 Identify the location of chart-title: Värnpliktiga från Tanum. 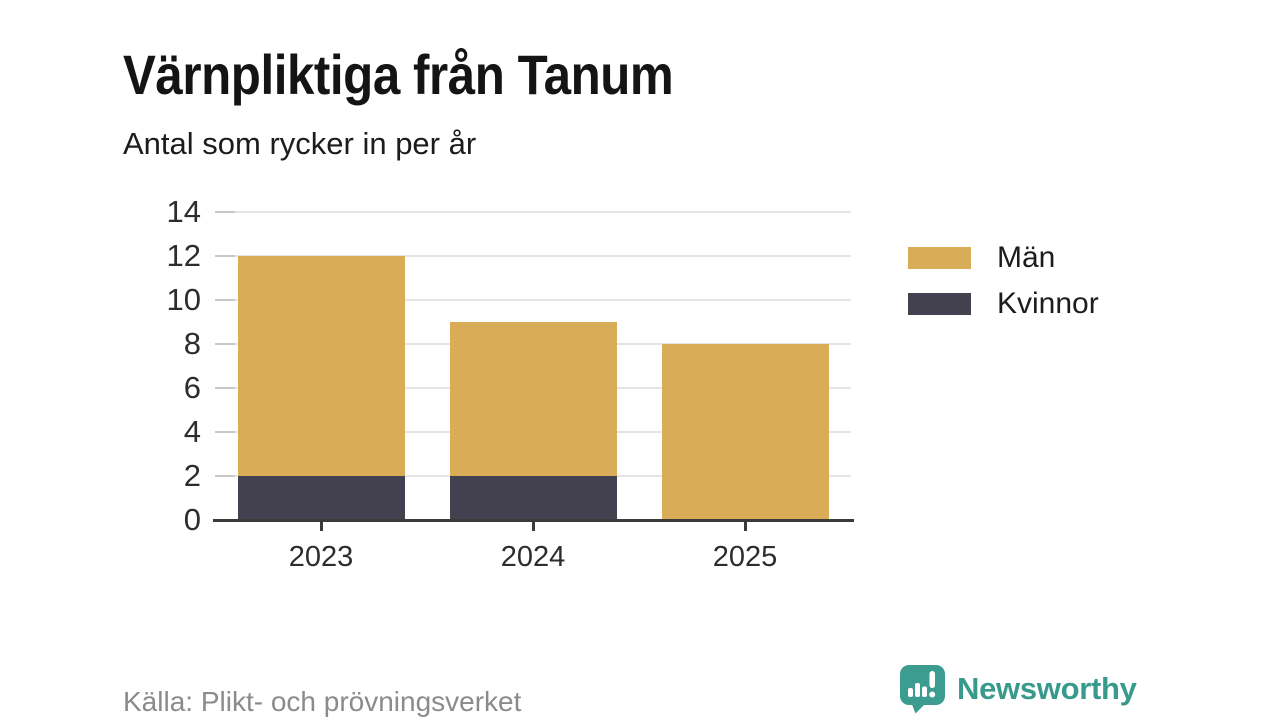
(398, 74).